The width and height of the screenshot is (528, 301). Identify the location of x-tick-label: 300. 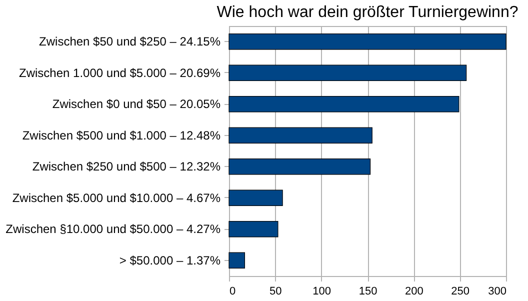
(497, 292).